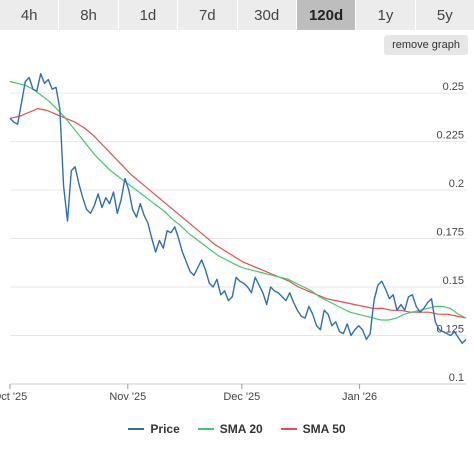 The image size is (474, 455). Describe the element at coordinates (326, 15) in the screenshot. I see `tab-120d: 120d` at that location.